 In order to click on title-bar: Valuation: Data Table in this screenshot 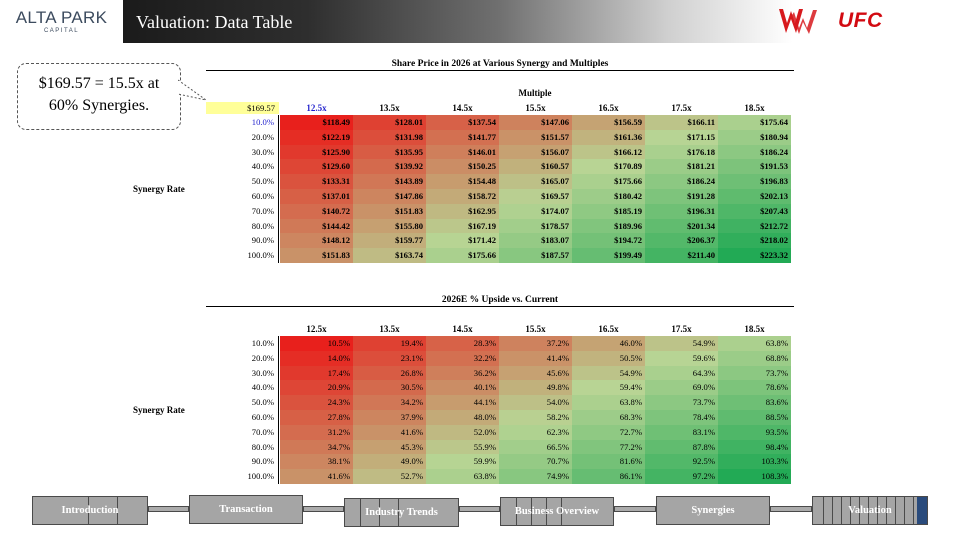, I will do `click(541, 21)`.